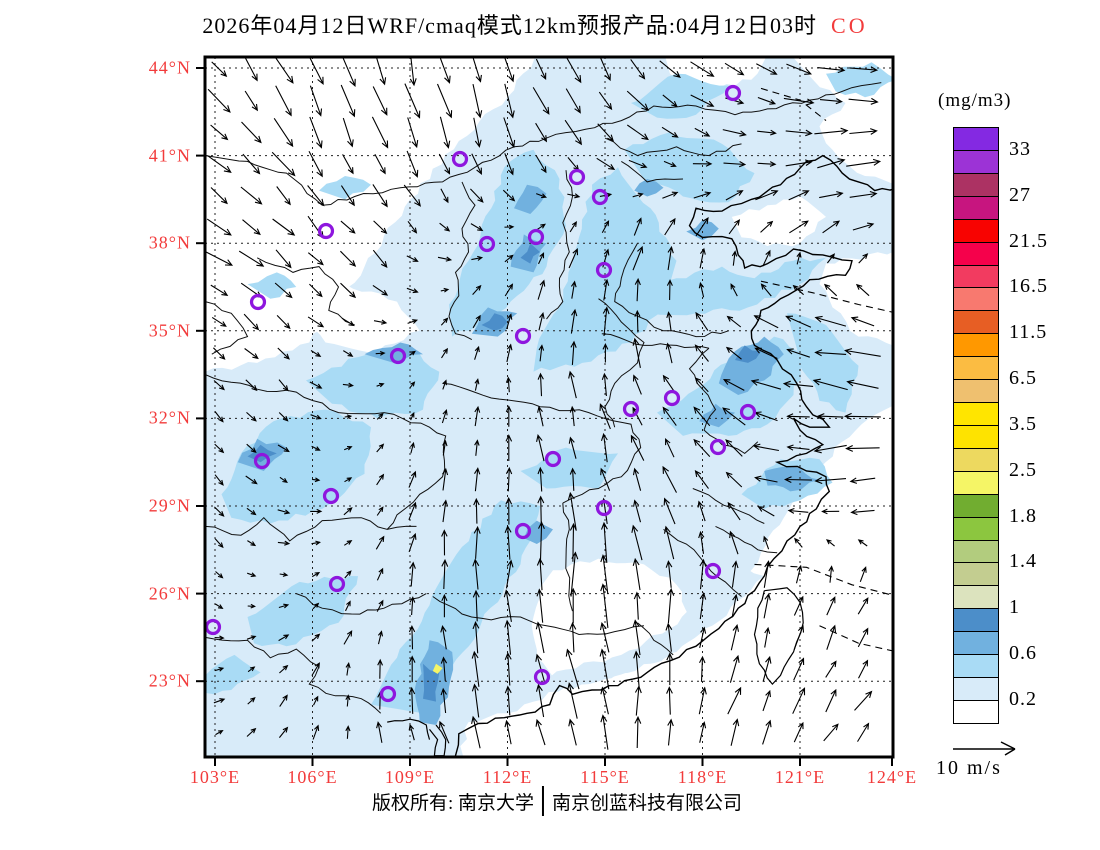  Describe the element at coordinates (1028, 286) in the screenshot. I see `legend-value: 16.5` at that location.